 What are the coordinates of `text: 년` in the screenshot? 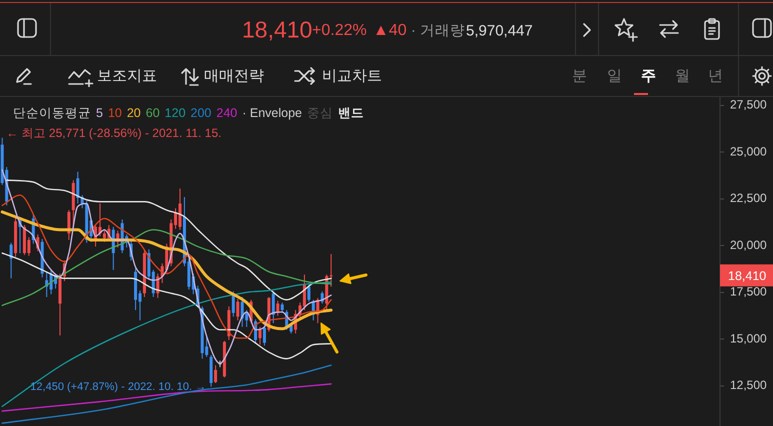 It's located at (715, 76).